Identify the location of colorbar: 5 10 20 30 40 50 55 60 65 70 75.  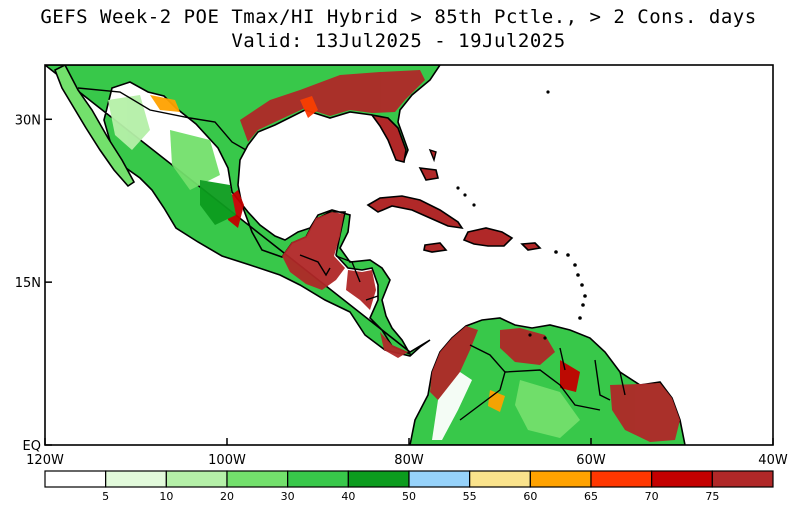
(409, 486).